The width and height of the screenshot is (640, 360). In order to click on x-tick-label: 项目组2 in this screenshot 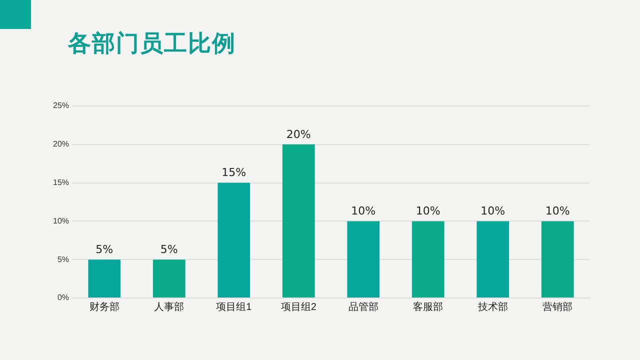, I will do `click(298, 306)`.